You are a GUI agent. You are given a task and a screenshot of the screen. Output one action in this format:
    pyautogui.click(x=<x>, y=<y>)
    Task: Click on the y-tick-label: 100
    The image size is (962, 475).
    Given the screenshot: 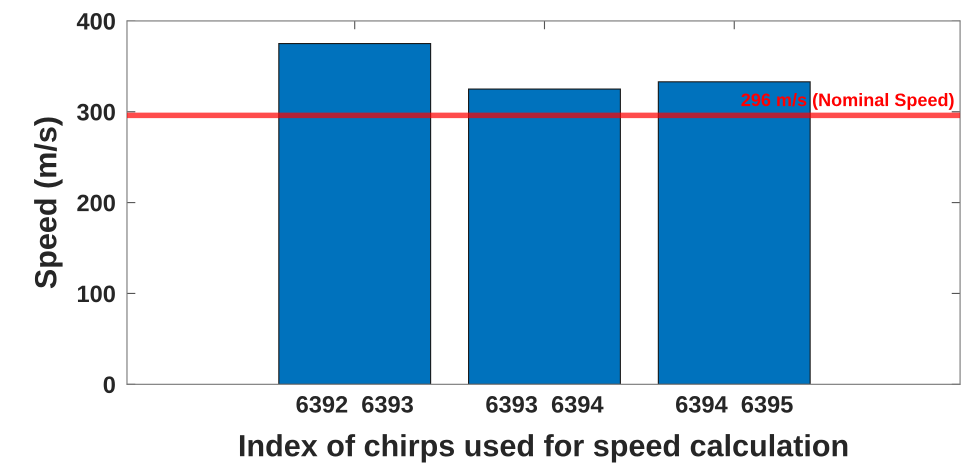 What is the action you would take?
    pyautogui.click(x=96, y=294)
    